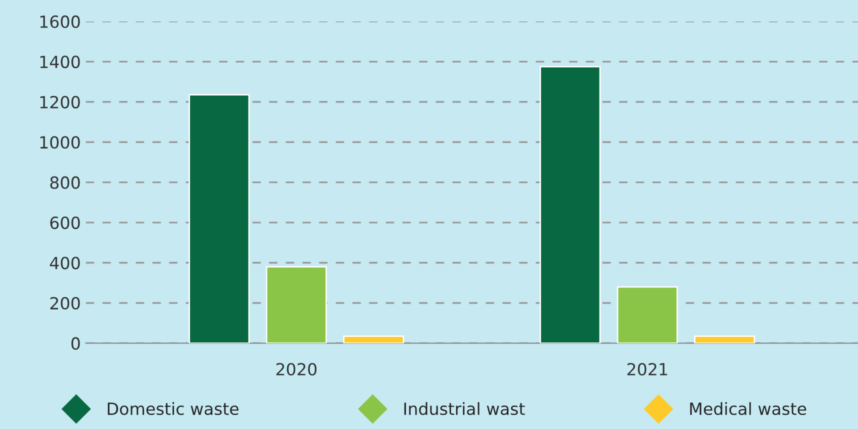 Image resolution: width=858 pixels, height=429 pixels. I want to click on y-tick-label: 800, so click(65, 182).